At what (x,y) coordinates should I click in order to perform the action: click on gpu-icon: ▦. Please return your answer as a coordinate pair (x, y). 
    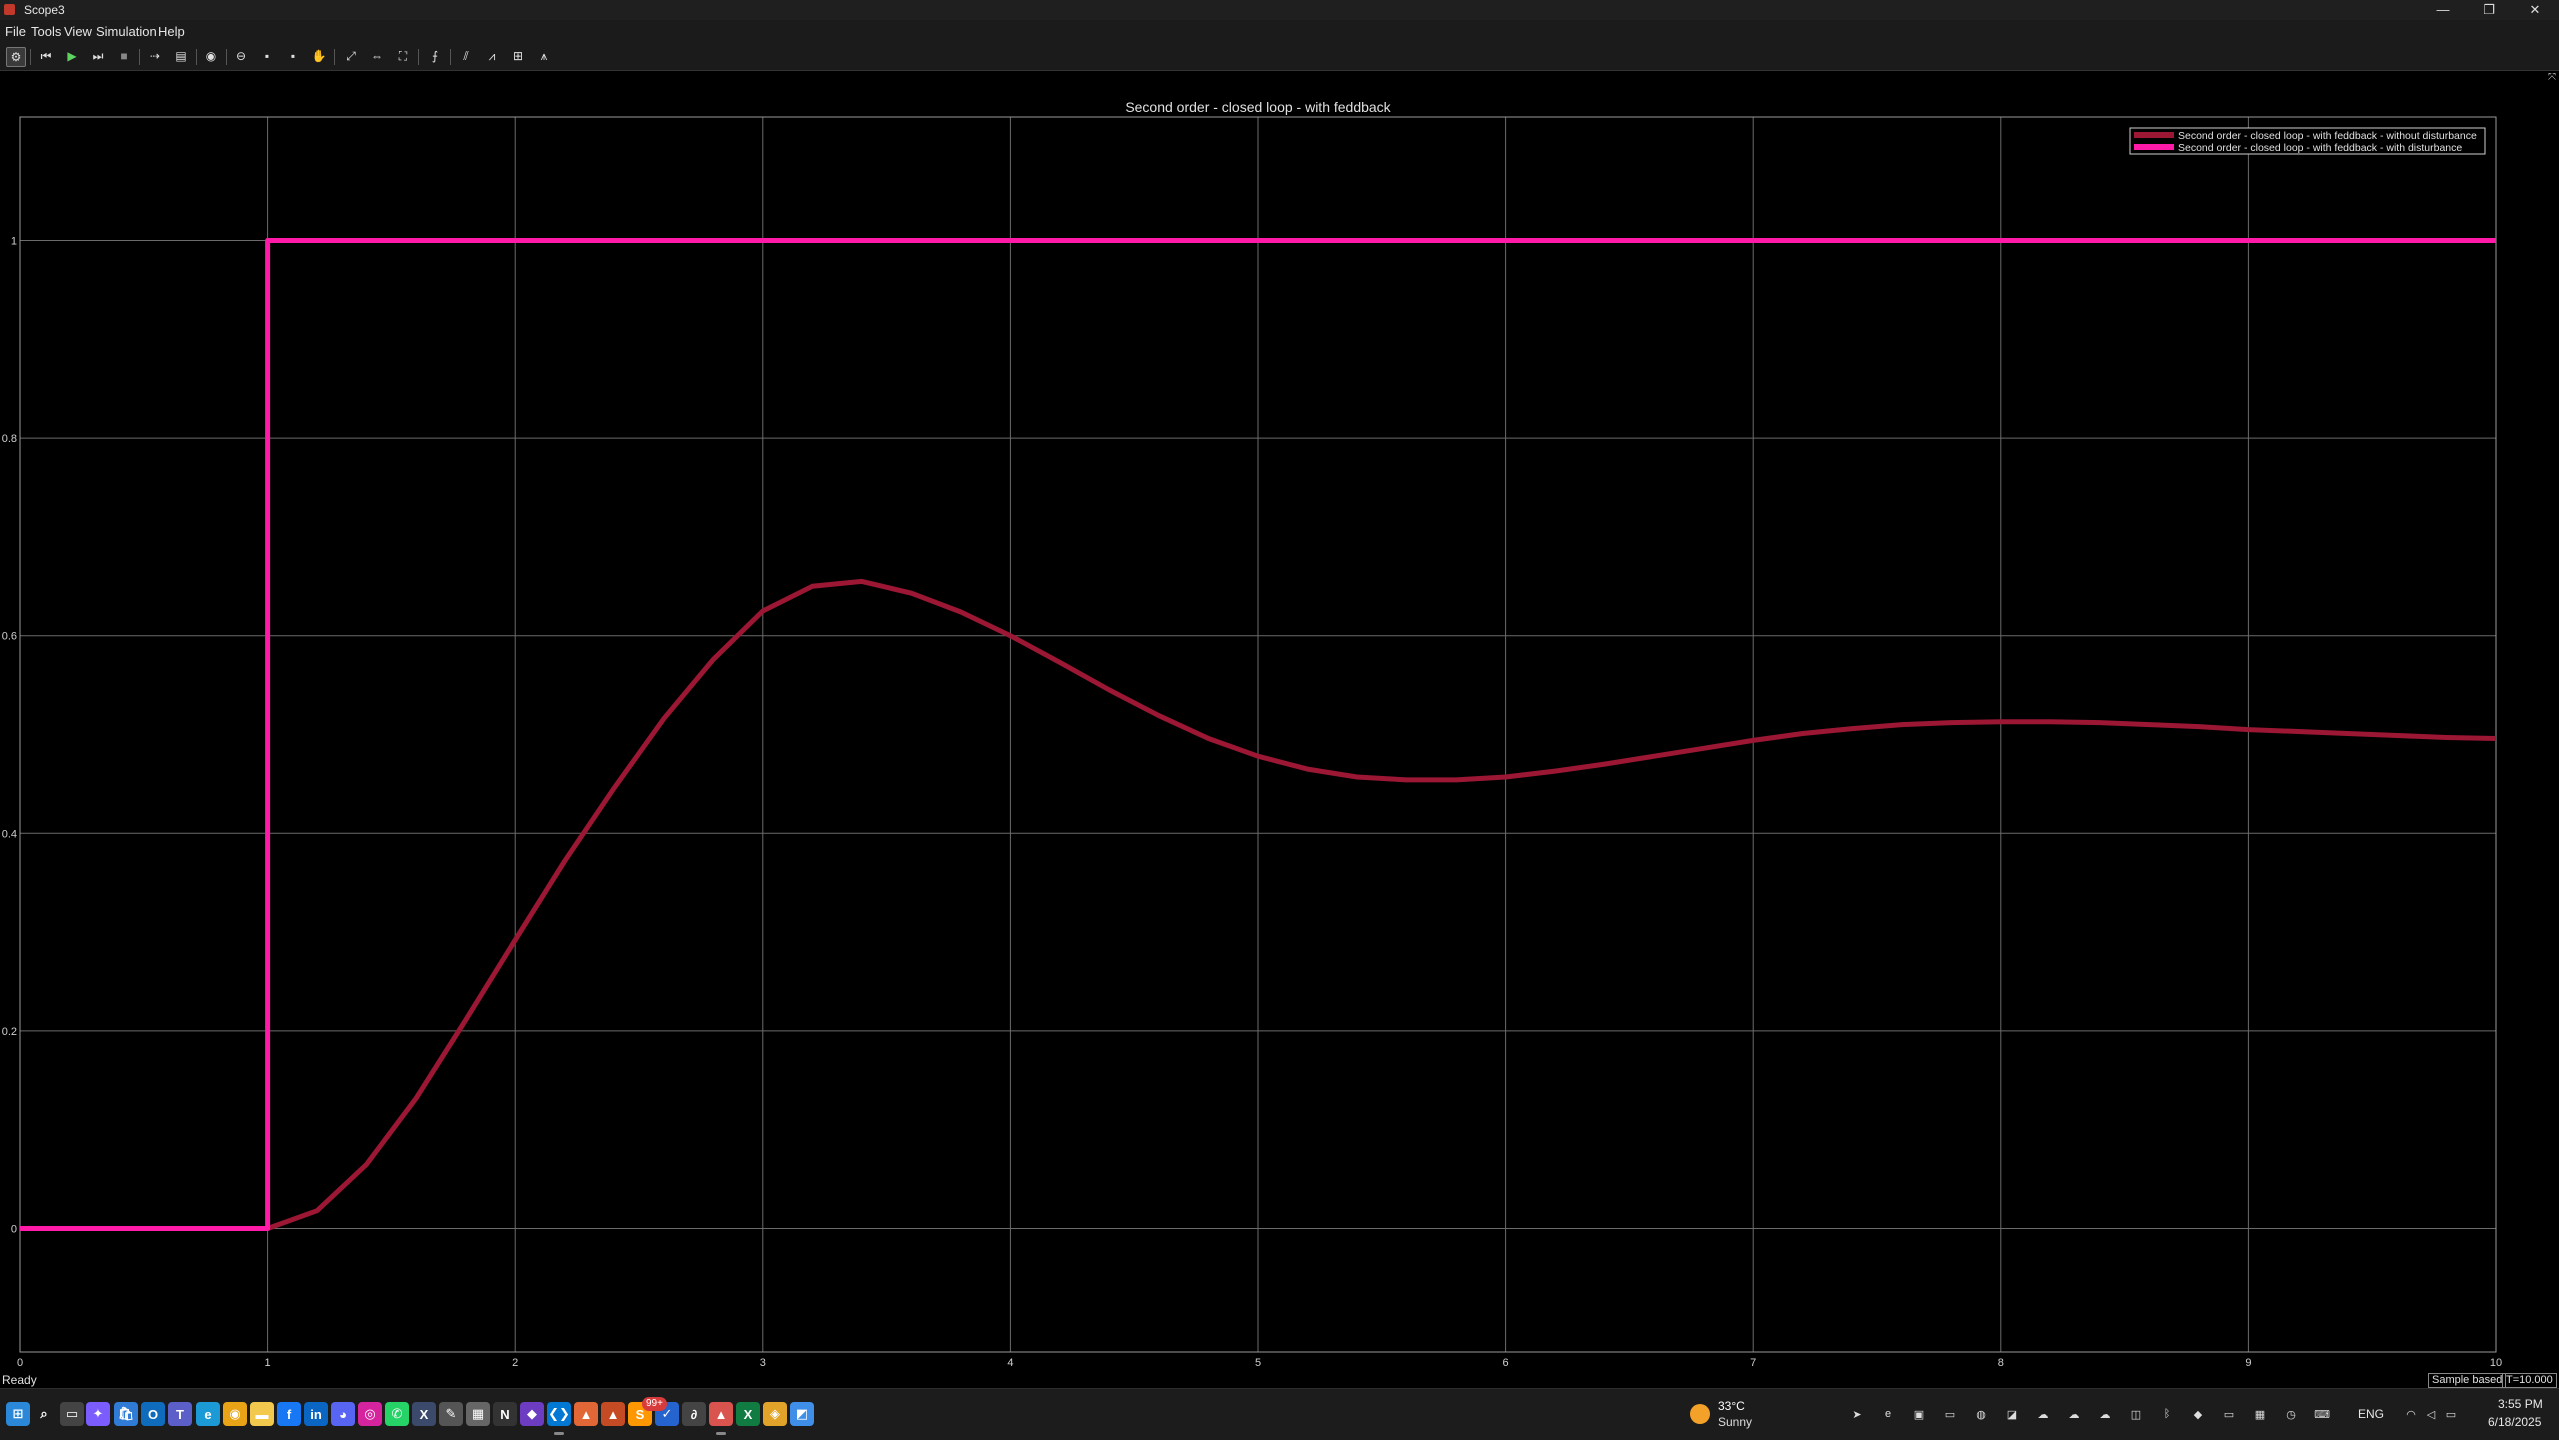
    Looking at the image, I should click on (2260, 1414).